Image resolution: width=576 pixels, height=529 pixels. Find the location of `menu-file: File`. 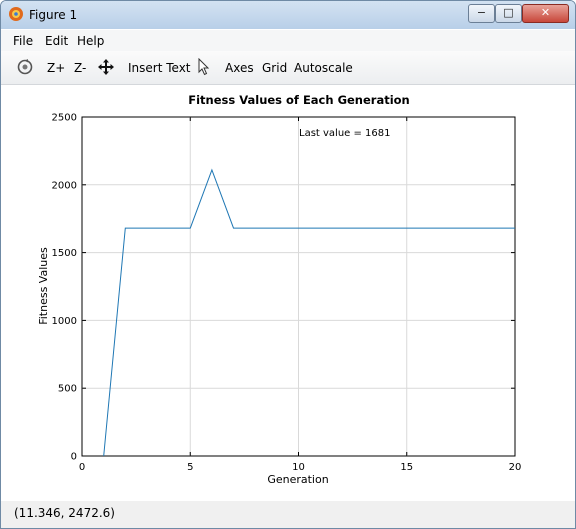

menu-file: File is located at coordinates (23, 41).